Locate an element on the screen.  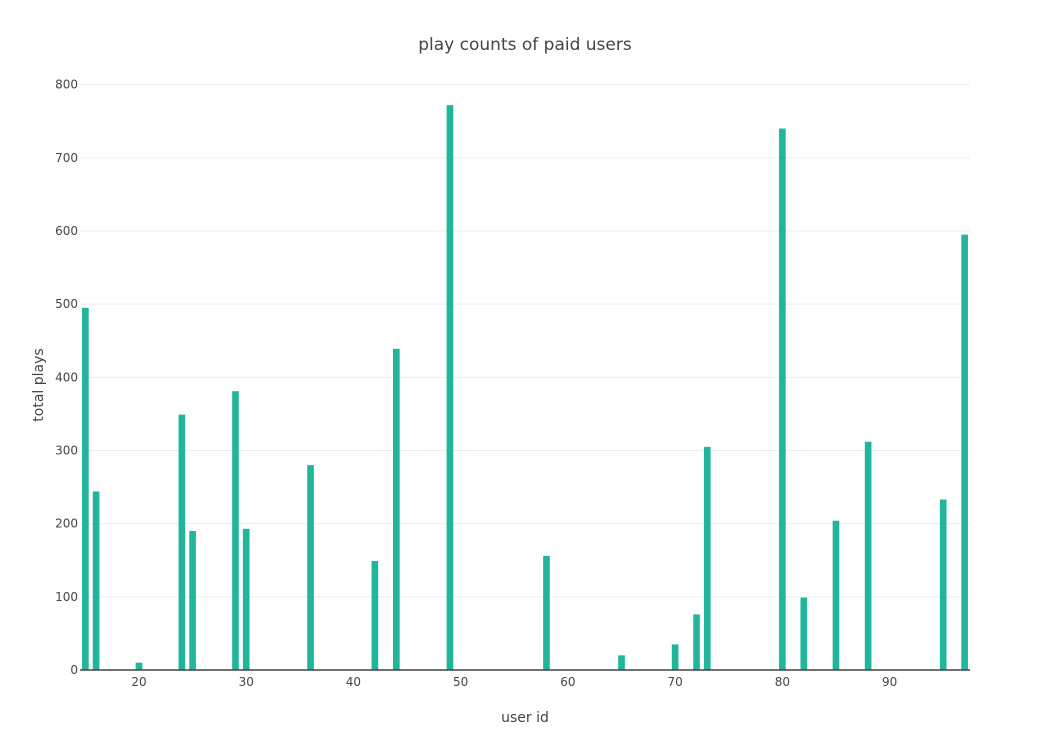
y-tick-label: 100 is located at coordinates (66, 597).